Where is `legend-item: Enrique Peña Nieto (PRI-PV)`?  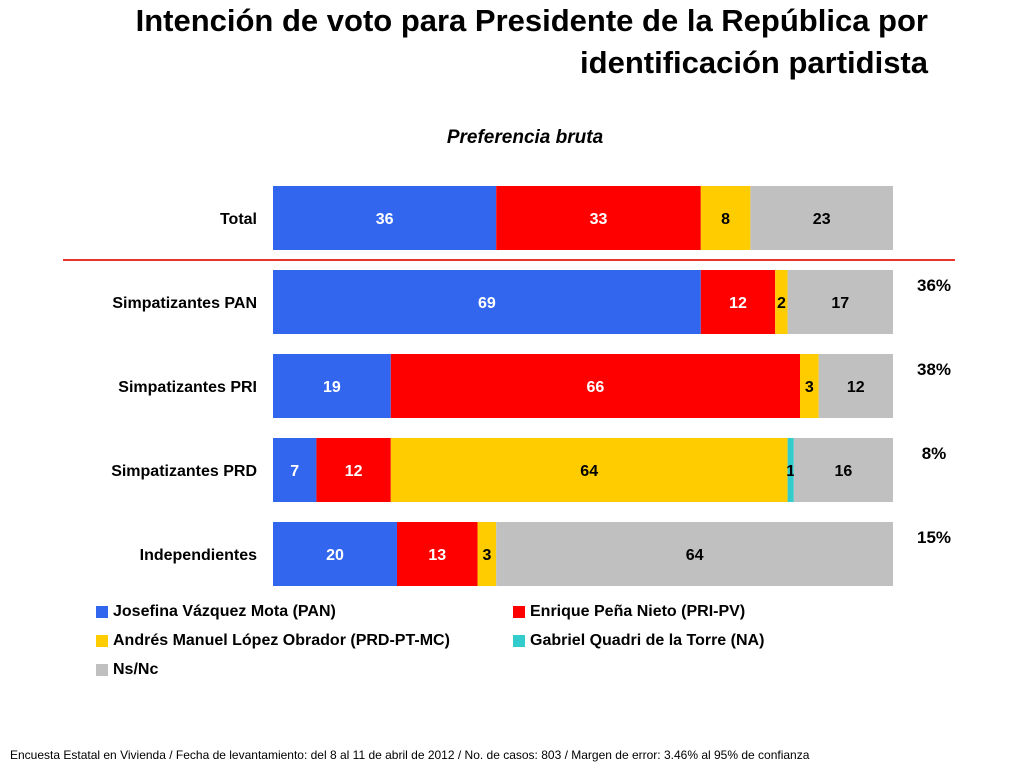 legend-item: Enrique Peña Nieto (PRI-PV) is located at coordinates (629, 612).